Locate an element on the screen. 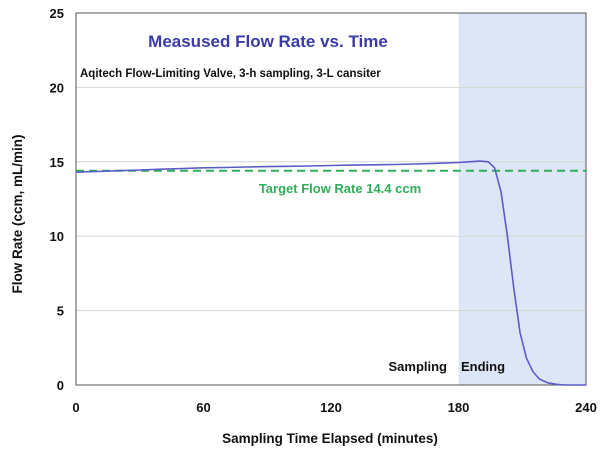 The width and height of the screenshot is (600, 454). y-tick-label: 15 is located at coordinates (57, 162).